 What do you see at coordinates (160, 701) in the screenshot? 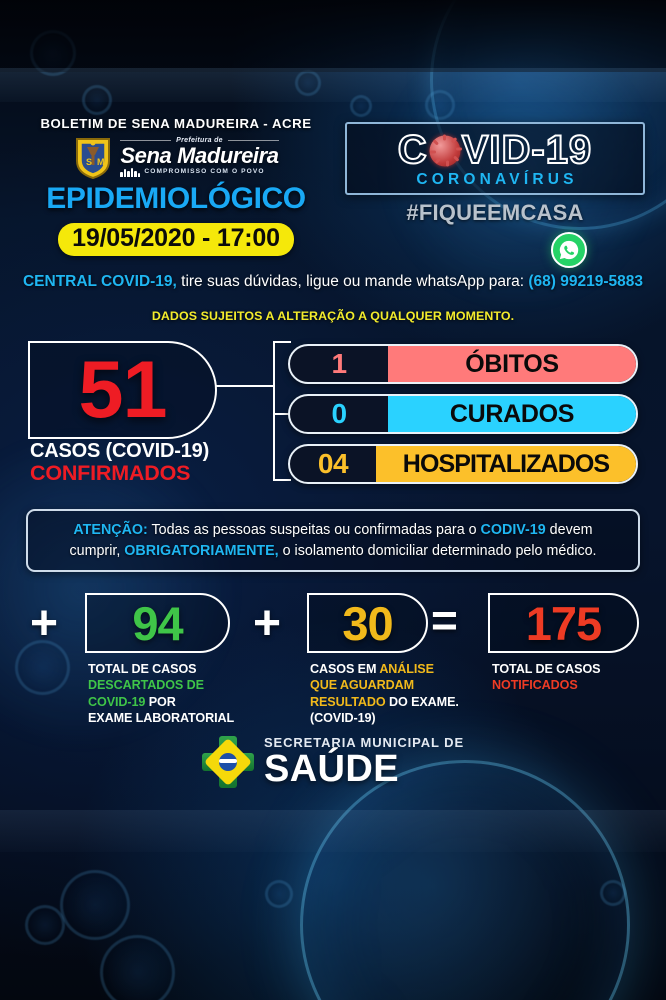
I see `discarded-label-l3b: POR` at bounding box center [160, 701].